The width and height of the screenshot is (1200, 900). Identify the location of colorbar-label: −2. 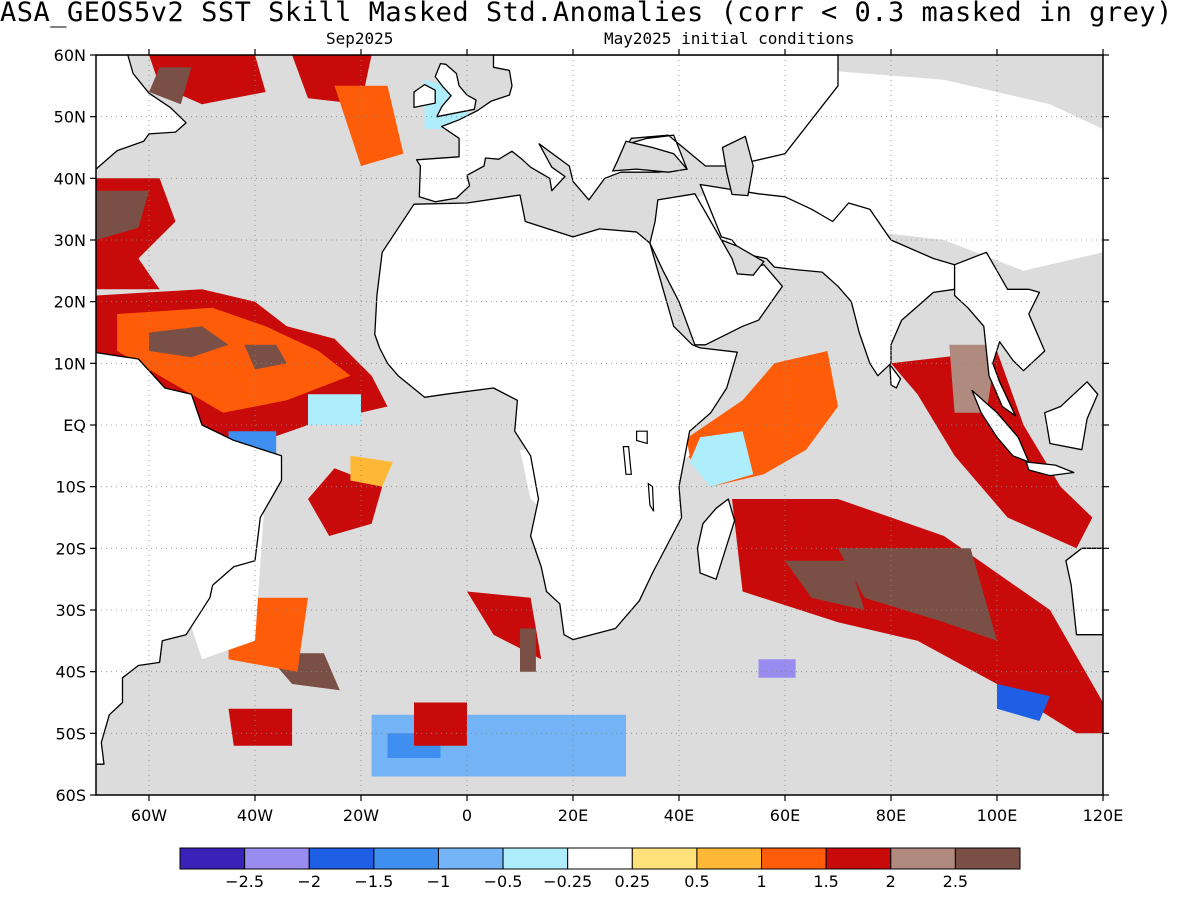
(309, 881).